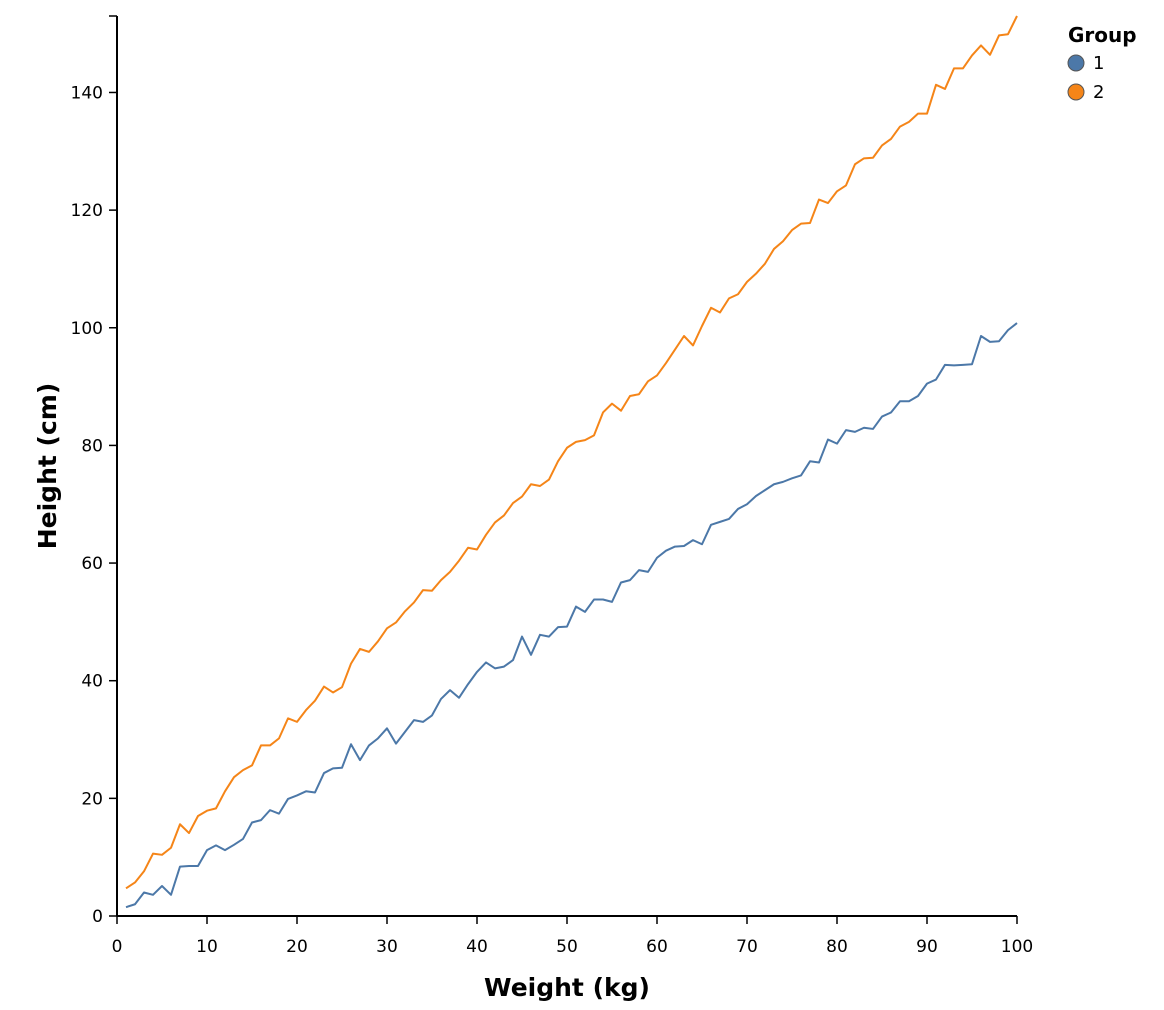 The height and width of the screenshot is (1010, 1164). Describe the element at coordinates (87, 211) in the screenshot. I see `y-tick-label: 120` at that location.